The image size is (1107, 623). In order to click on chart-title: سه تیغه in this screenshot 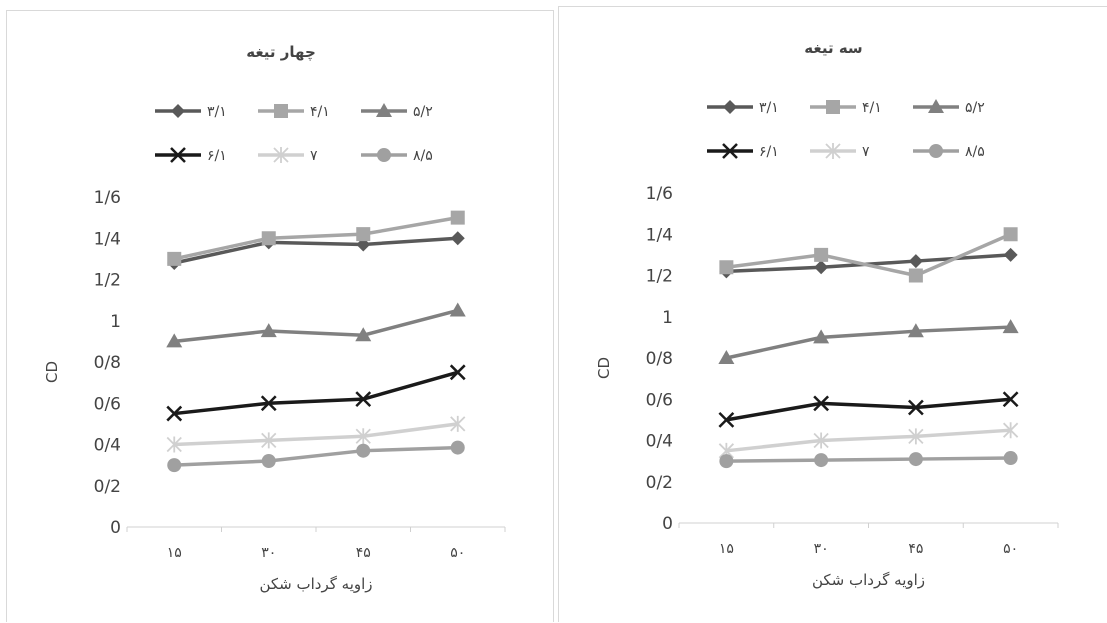, I will do `click(833, 48)`.